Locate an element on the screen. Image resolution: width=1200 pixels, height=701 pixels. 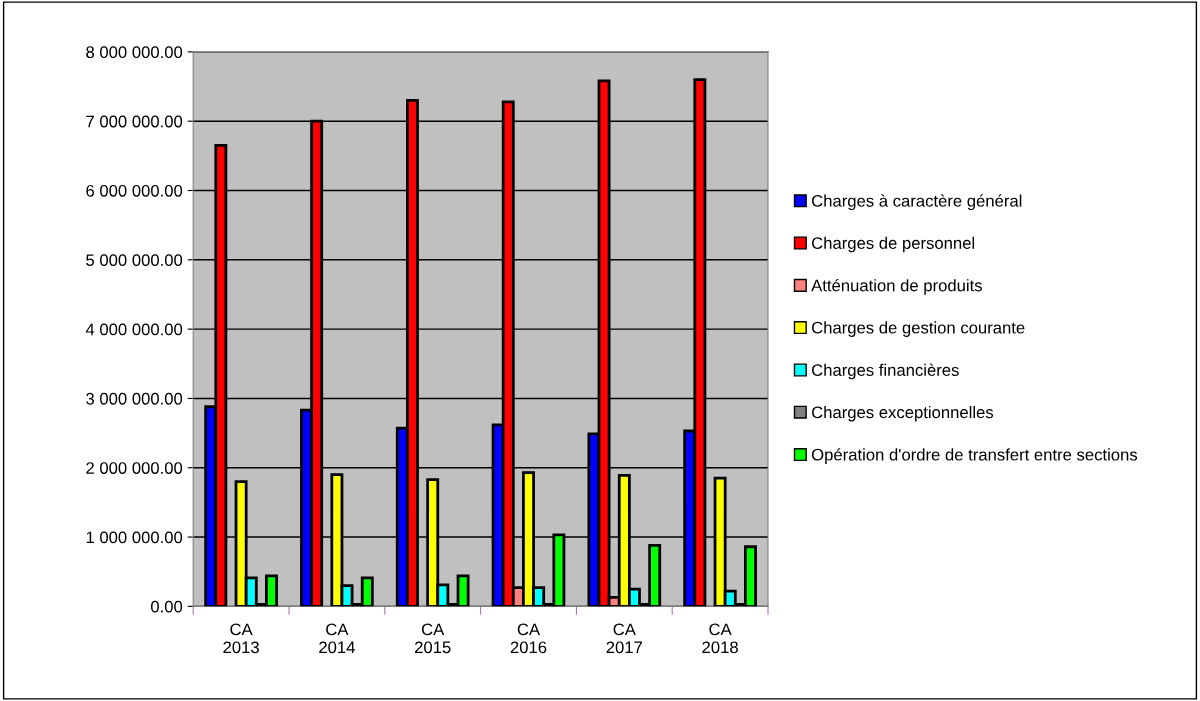
legend-label: Charges de gestion courante is located at coordinates (918, 329).